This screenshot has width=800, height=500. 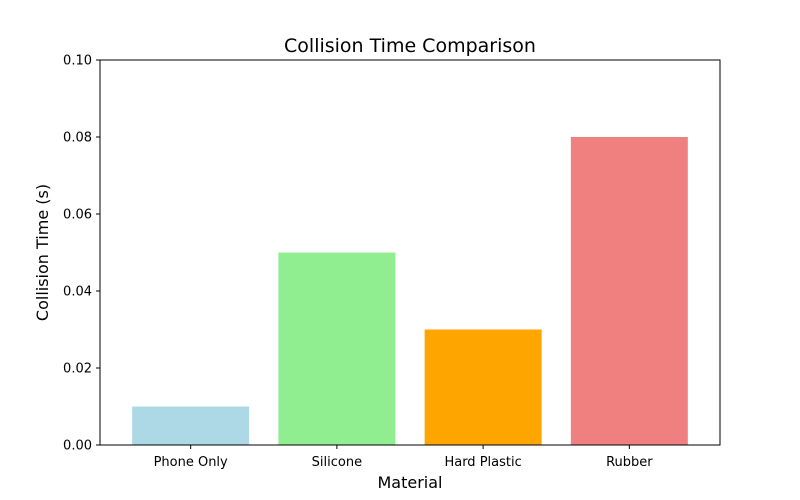 What do you see at coordinates (483, 387) in the screenshot?
I see `bar-hard-plastic` at bounding box center [483, 387].